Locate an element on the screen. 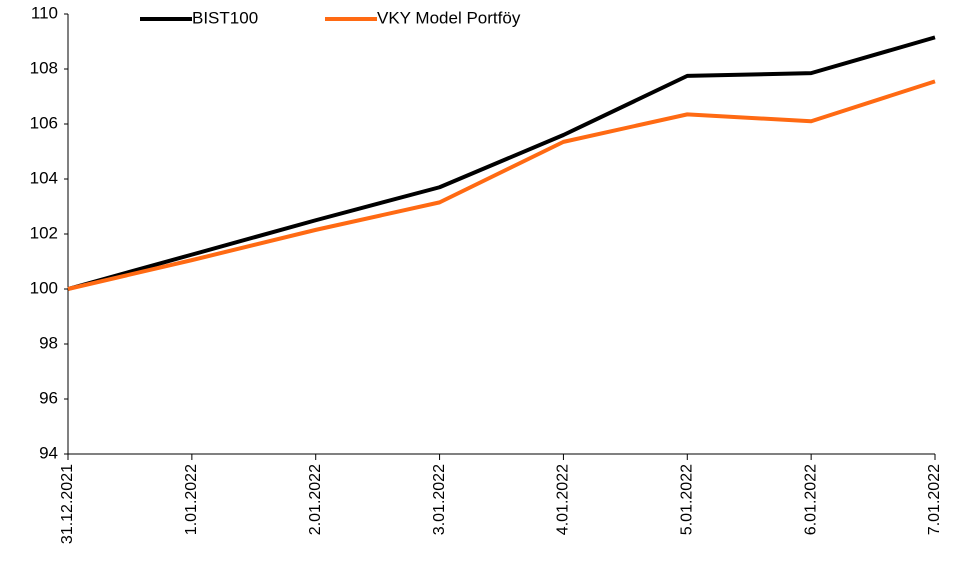 The width and height of the screenshot is (959, 563). x-tick-label: 3.01.2022 is located at coordinates (439, 499).